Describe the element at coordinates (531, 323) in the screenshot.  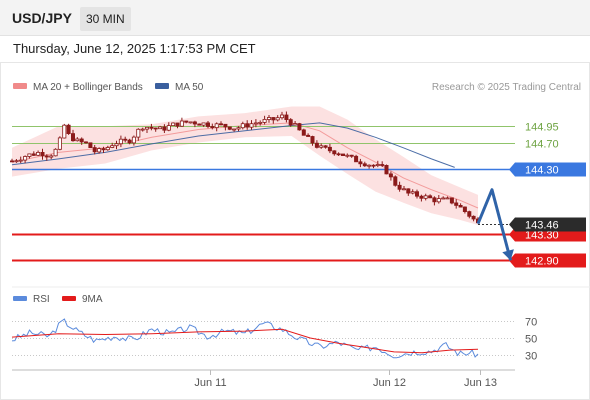
I see `rsi-tick-70: 70` at that location.